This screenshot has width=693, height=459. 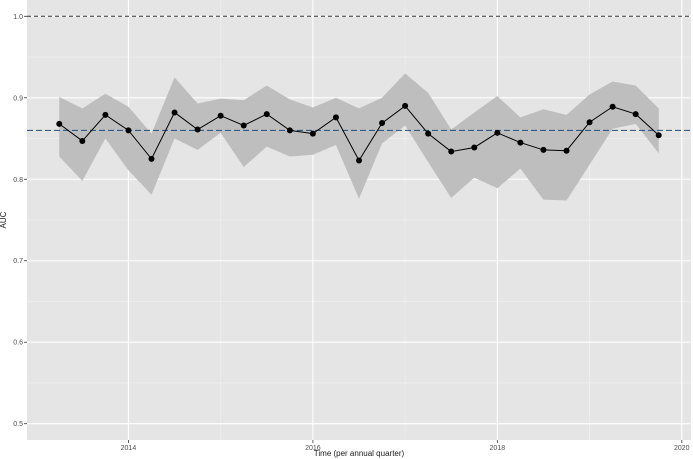 I want to click on y-tick-label: 0.5, so click(x=18, y=424).